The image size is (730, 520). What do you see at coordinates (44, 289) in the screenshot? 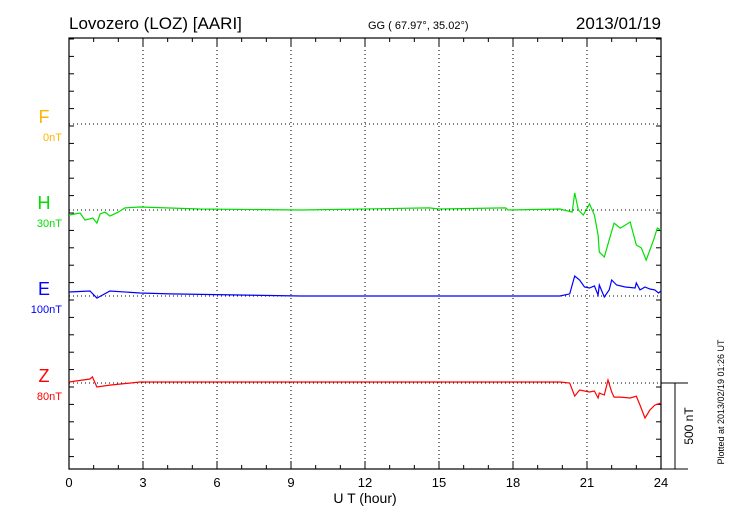
I see `series-name-e: E` at bounding box center [44, 289].